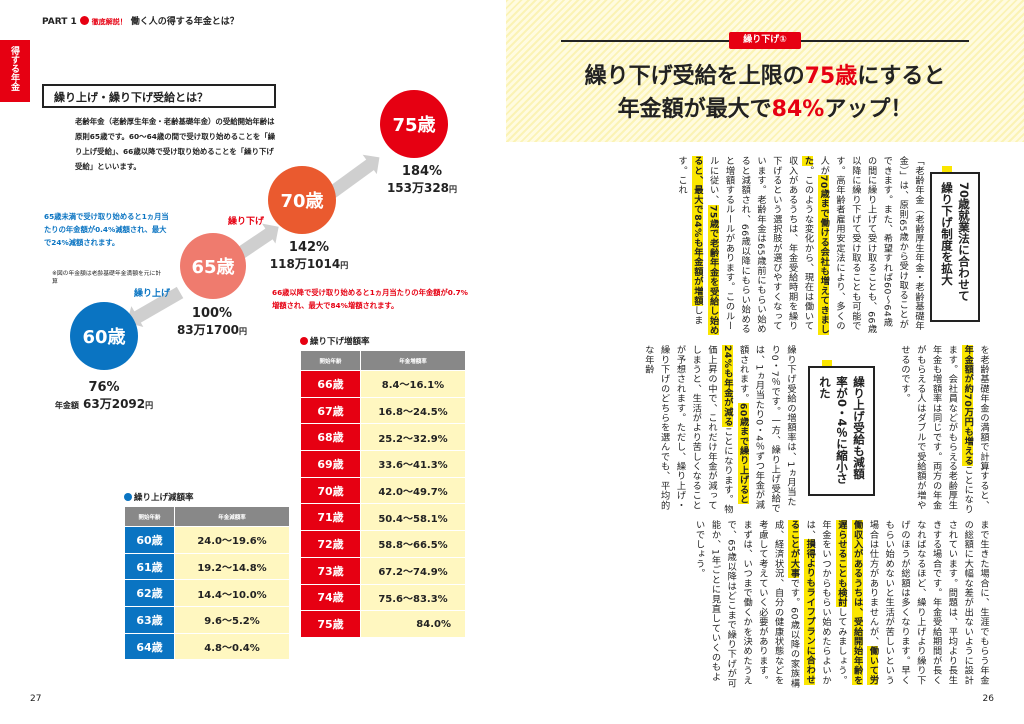 The image size is (1024, 724). Describe the element at coordinates (140, 21) in the screenshot. I see `page-header: PART 1 徹底解説！ 働く人の得する年金とは？` at that location.